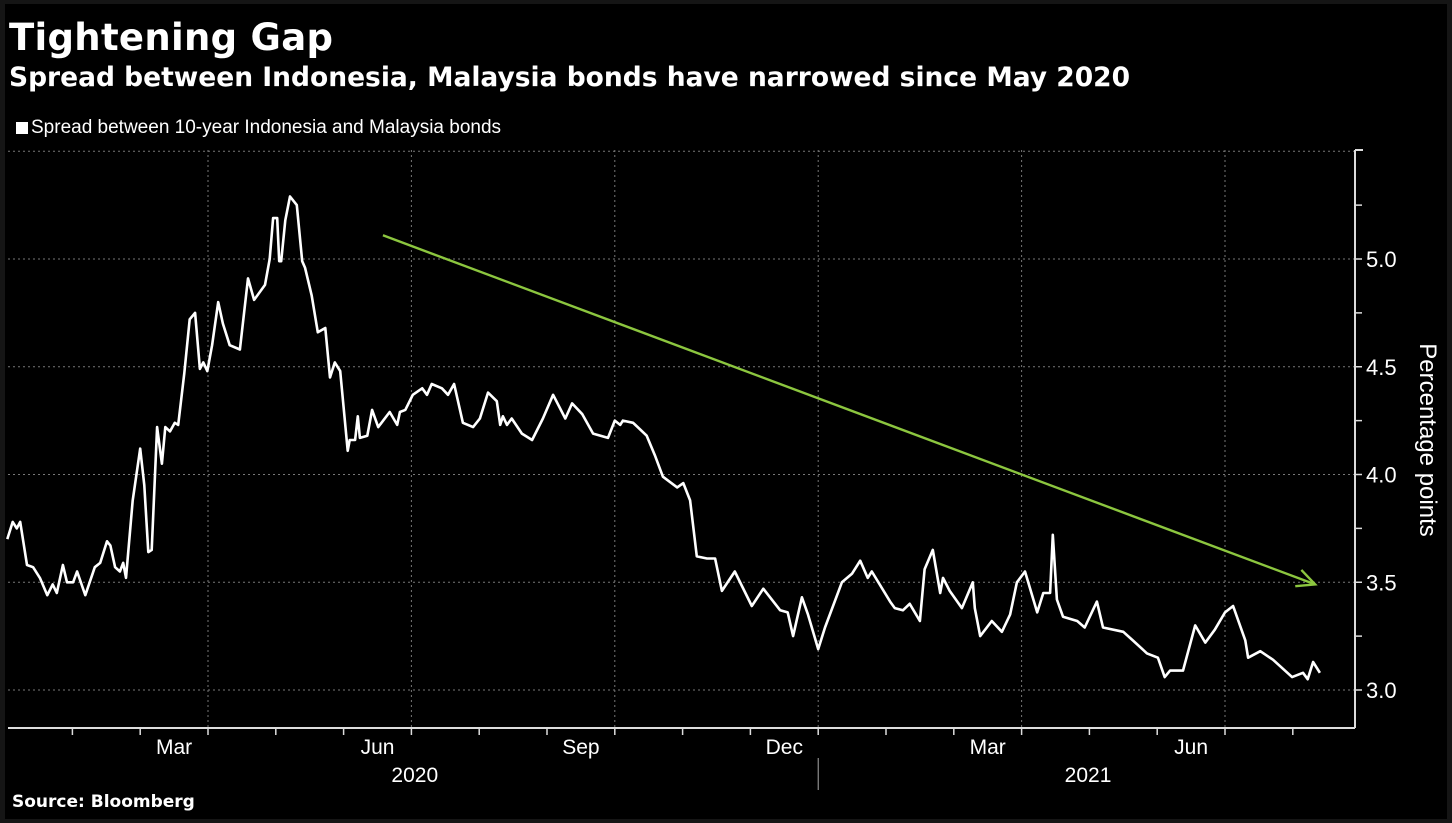  What do you see at coordinates (1427, 439) in the screenshot?
I see `y-axis-label: Percentage points` at bounding box center [1427, 439].